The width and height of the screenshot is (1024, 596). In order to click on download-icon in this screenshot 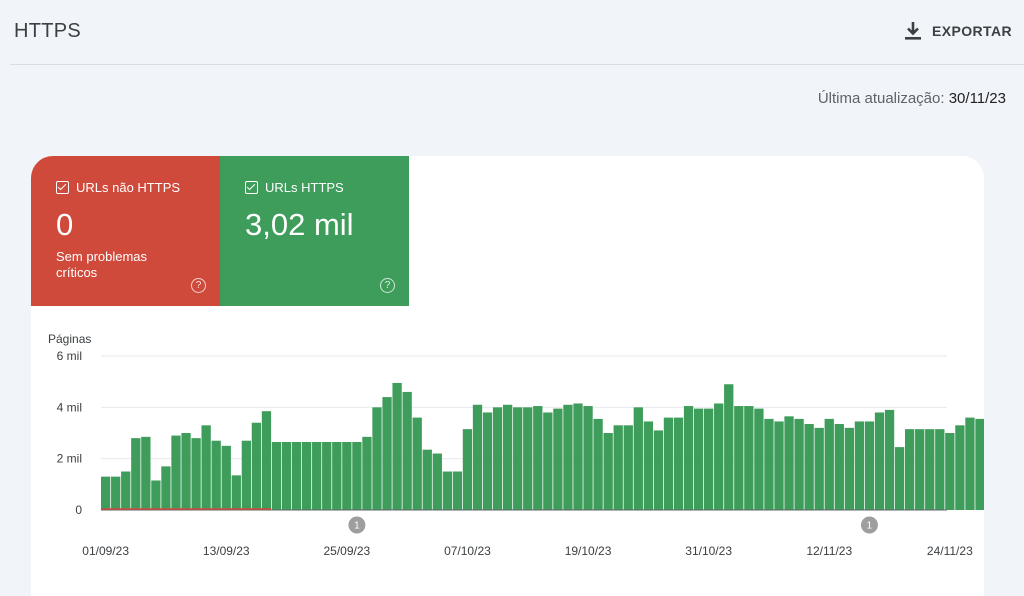, I will do `click(913, 31)`.